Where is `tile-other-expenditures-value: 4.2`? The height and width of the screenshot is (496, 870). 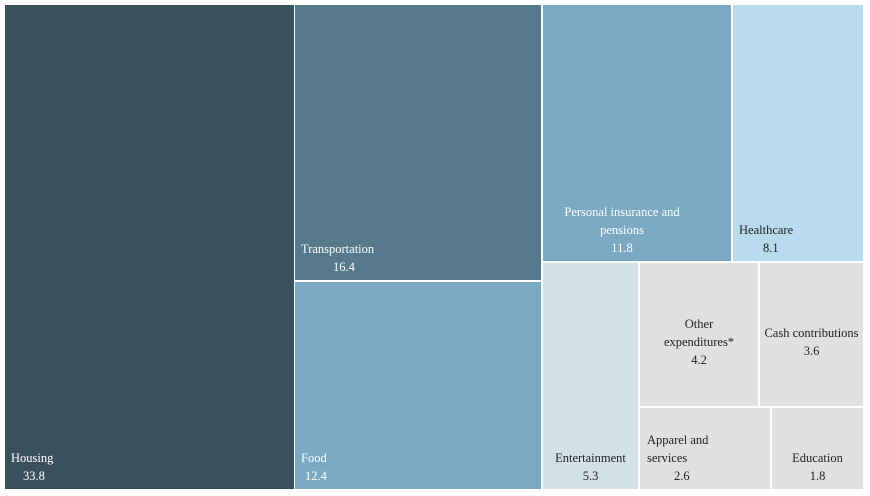 tile-other-expenditures-value: 4.2 is located at coordinates (699, 360).